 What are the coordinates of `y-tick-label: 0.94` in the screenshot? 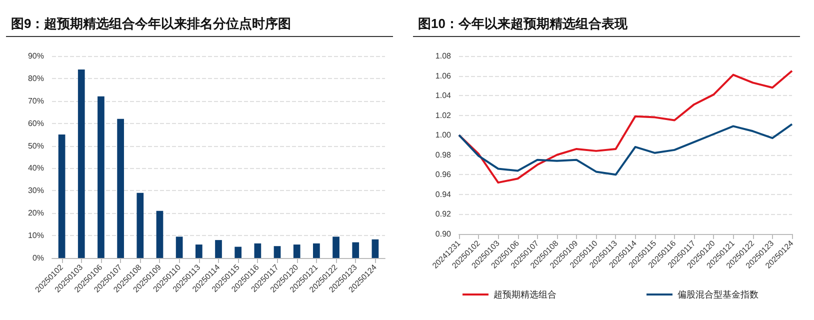 It's located at (443, 194).